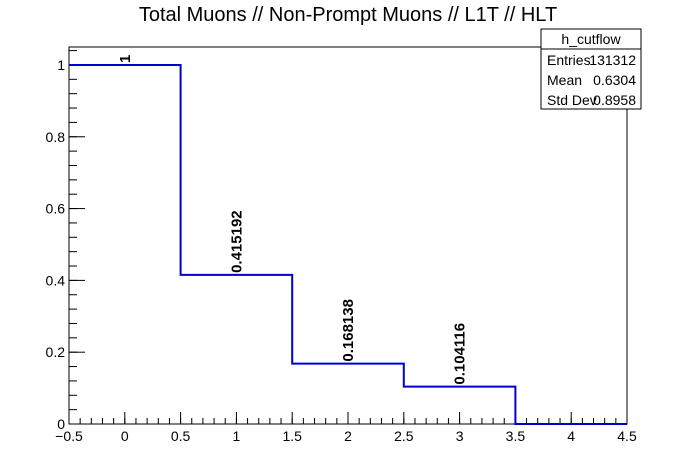 This screenshot has width=696, height=472. I want to click on stats-row-key: Entries, so click(569, 60).